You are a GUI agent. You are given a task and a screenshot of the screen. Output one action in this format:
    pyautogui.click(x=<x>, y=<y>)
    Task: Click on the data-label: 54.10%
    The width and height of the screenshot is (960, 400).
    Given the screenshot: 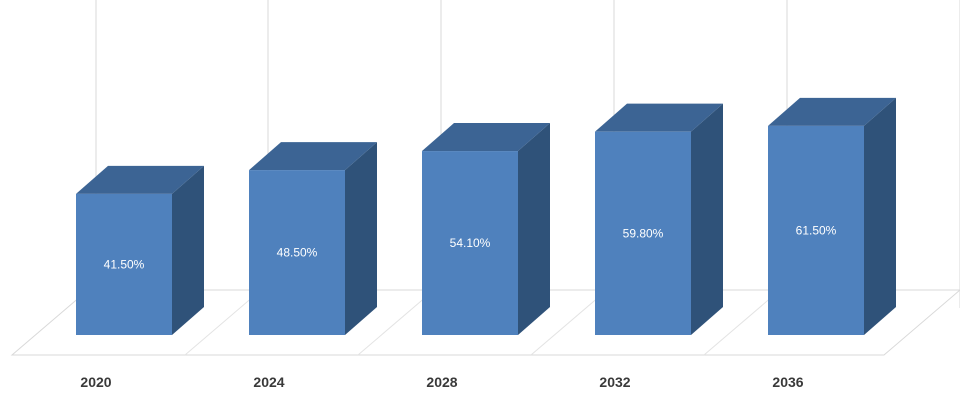 What is the action you would take?
    pyautogui.click(x=470, y=243)
    